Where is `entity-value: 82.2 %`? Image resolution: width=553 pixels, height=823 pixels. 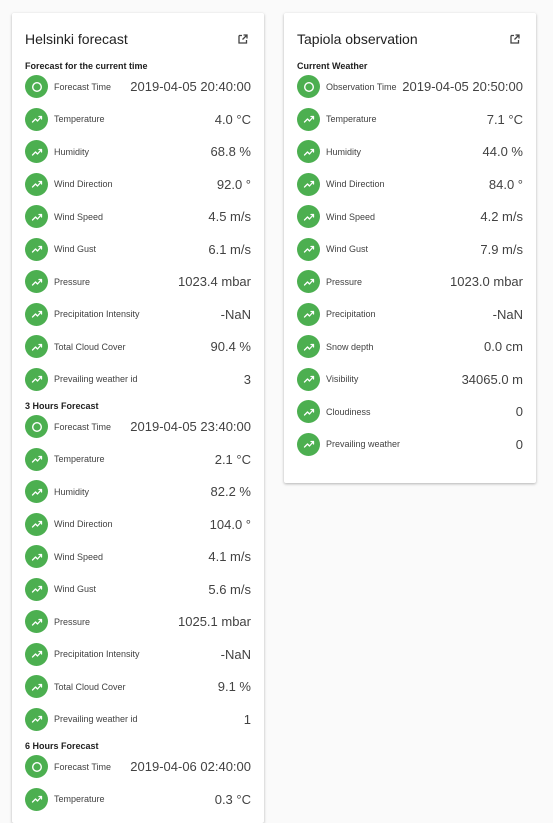 entity-value: 82.2 % is located at coordinates (230, 491).